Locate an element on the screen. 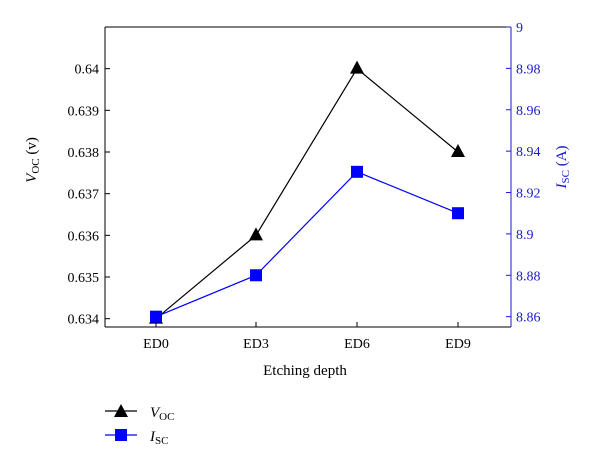 The width and height of the screenshot is (600, 467). legend-isc-label: ISC is located at coordinates (158, 438).